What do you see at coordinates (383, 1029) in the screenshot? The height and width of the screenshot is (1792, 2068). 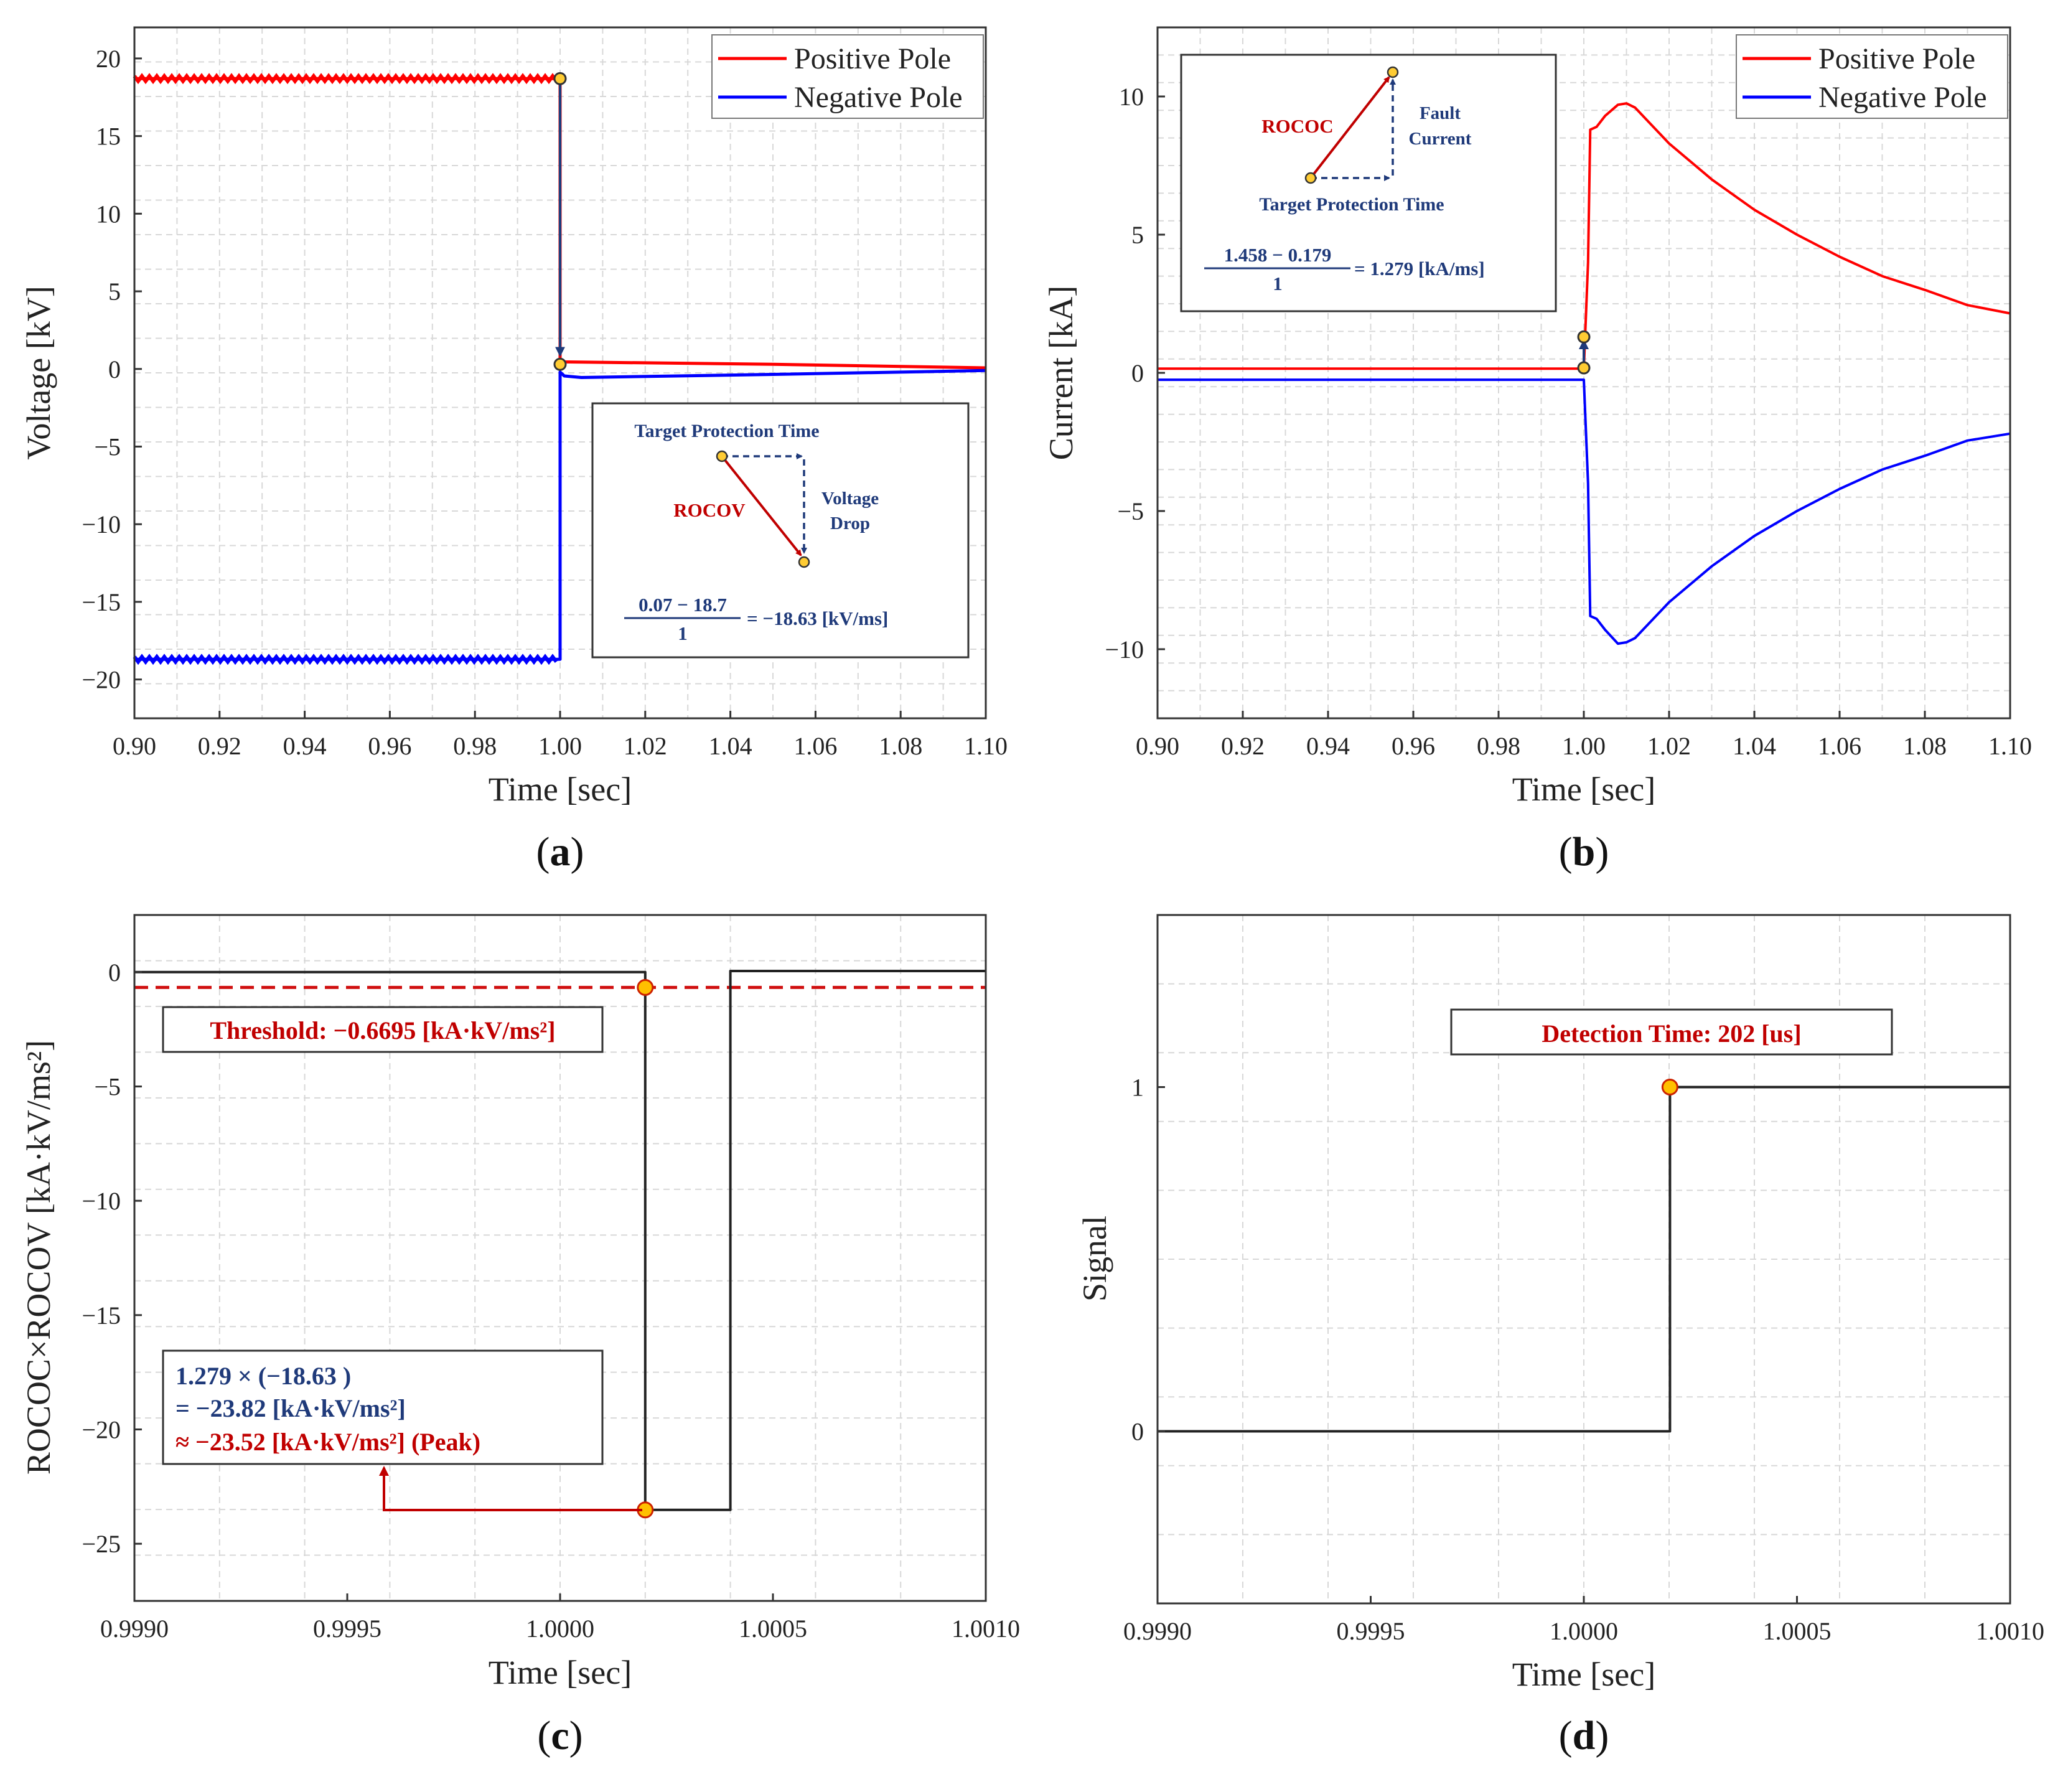 I see `threshold-label-box` at bounding box center [383, 1029].